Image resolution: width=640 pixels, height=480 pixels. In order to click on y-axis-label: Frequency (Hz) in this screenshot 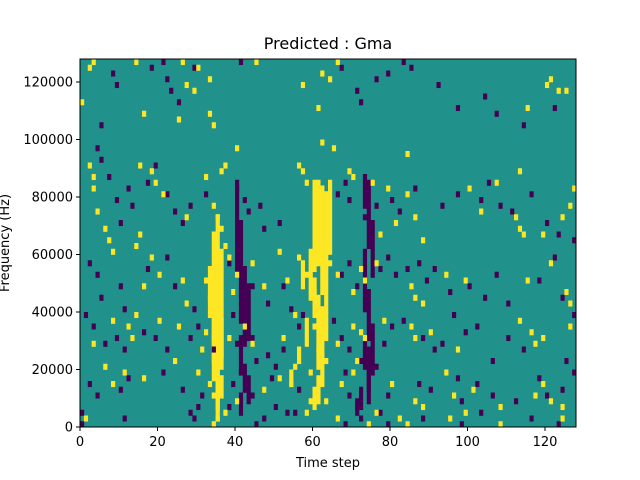, I will do `click(6, 243)`.